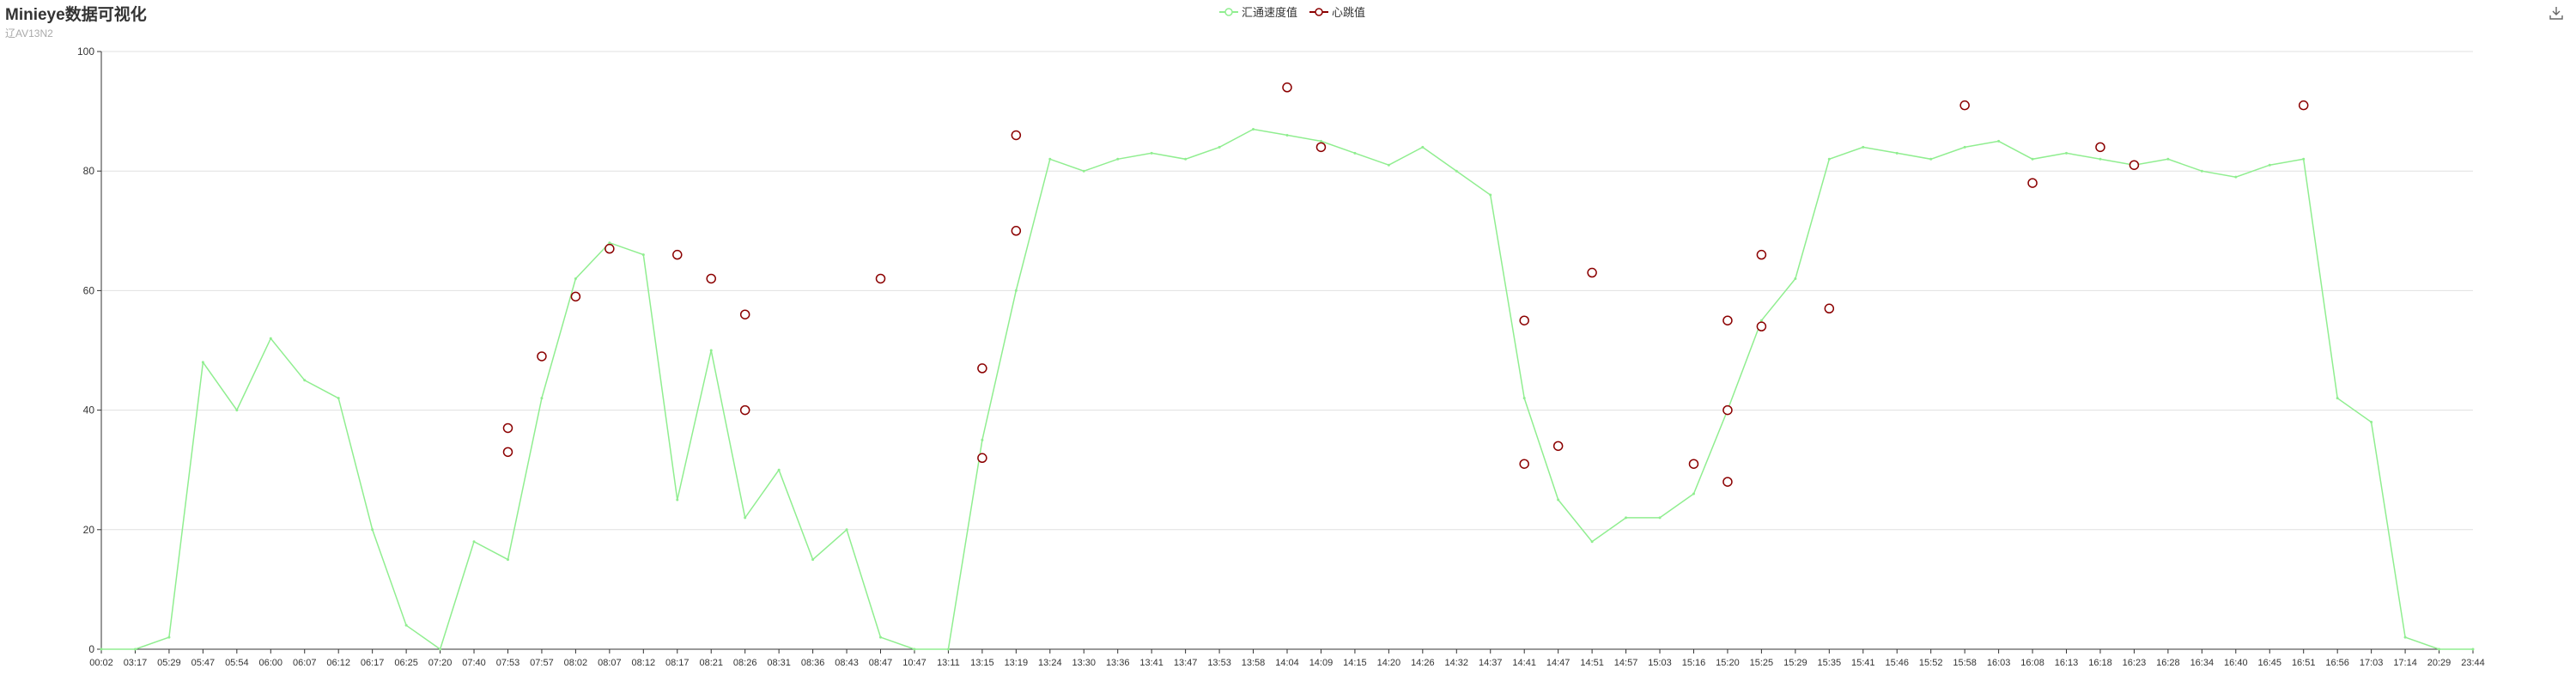 Image resolution: width=2576 pixels, height=687 pixels. Describe the element at coordinates (1287, 663) in the screenshot. I see `x-tick-label: 14:04` at that location.